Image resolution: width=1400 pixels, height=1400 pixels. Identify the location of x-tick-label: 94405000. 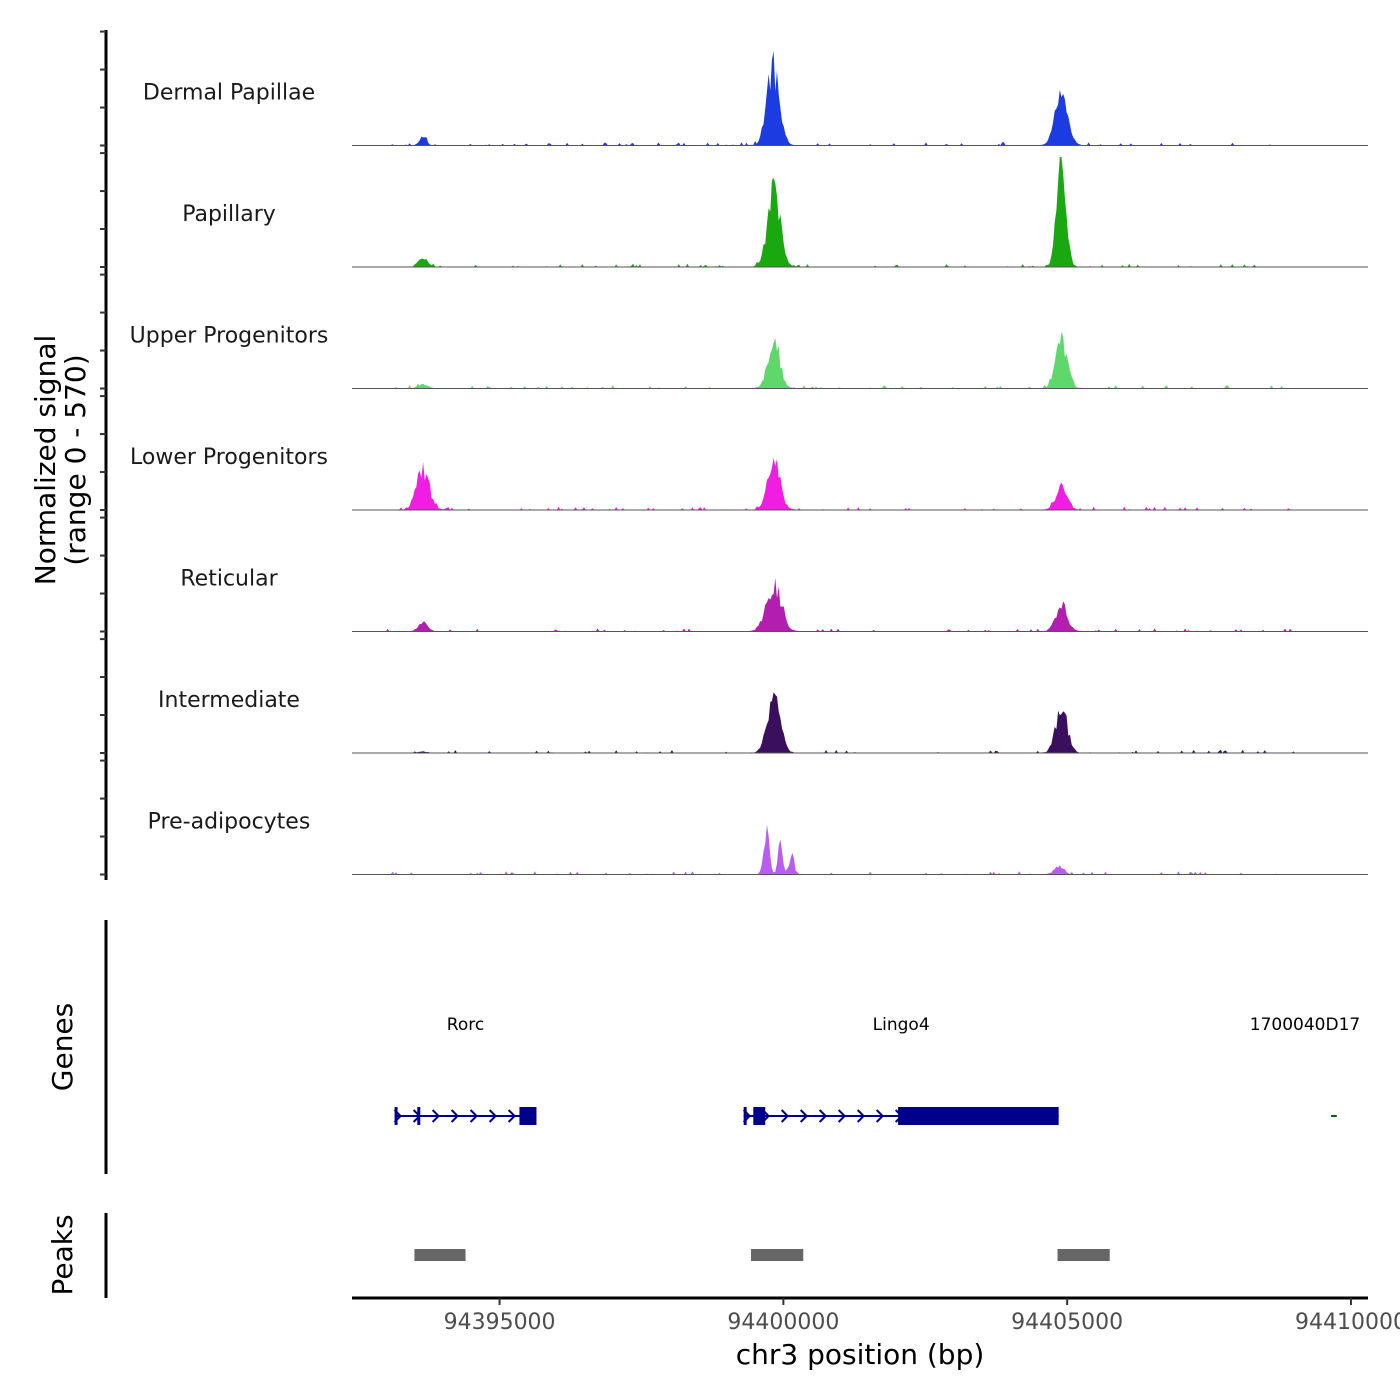
(1067, 1322).